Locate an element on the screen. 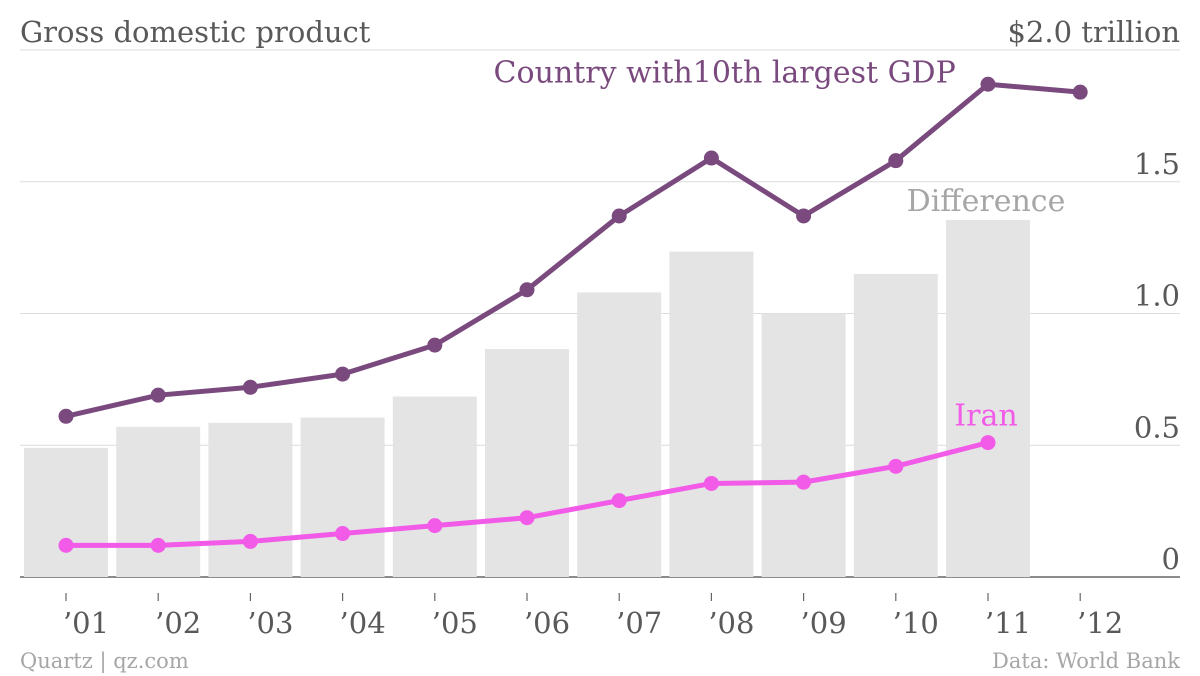  y-tick-label: 0.5 is located at coordinates (1157, 427).